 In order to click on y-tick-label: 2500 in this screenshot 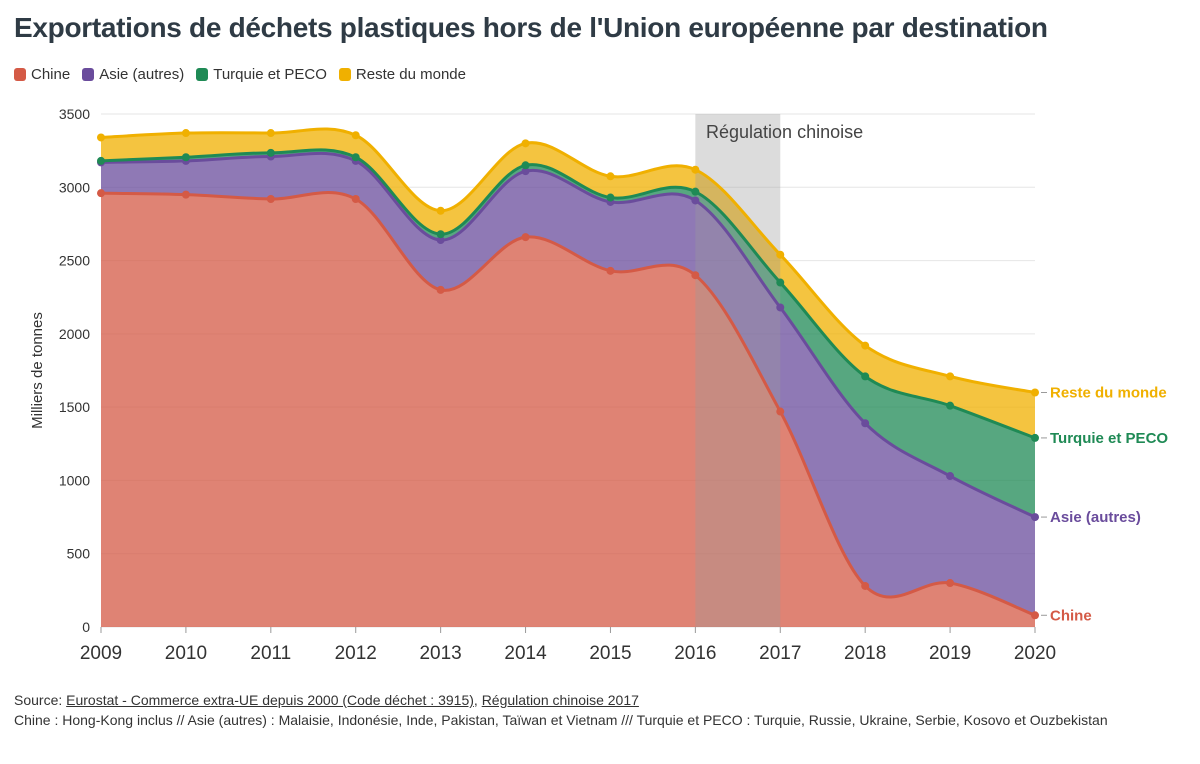, I will do `click(74, 261)`.